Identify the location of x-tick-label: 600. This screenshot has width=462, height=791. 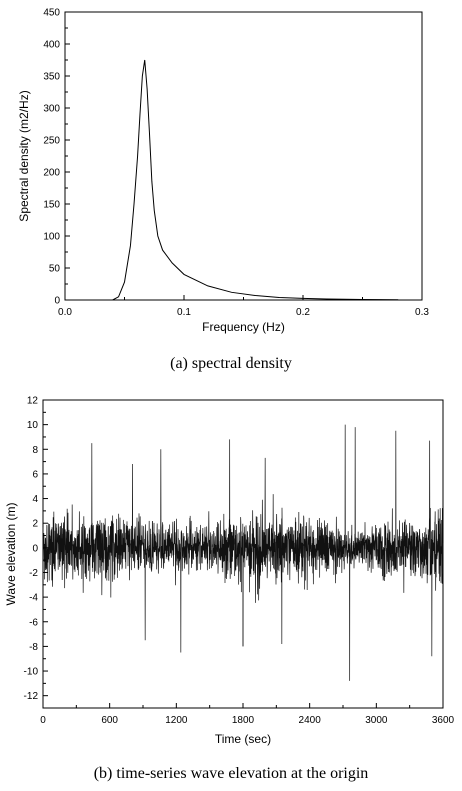
(109, 720).